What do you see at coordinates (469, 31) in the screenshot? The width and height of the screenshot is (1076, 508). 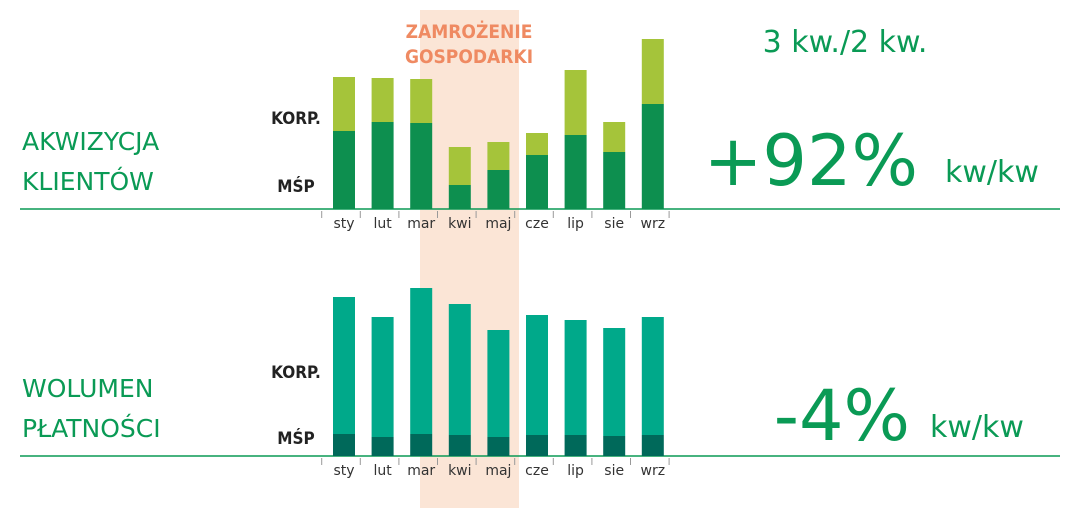 I see `annotation: ZAMROŻENIE` at bounding box center [469, 31].